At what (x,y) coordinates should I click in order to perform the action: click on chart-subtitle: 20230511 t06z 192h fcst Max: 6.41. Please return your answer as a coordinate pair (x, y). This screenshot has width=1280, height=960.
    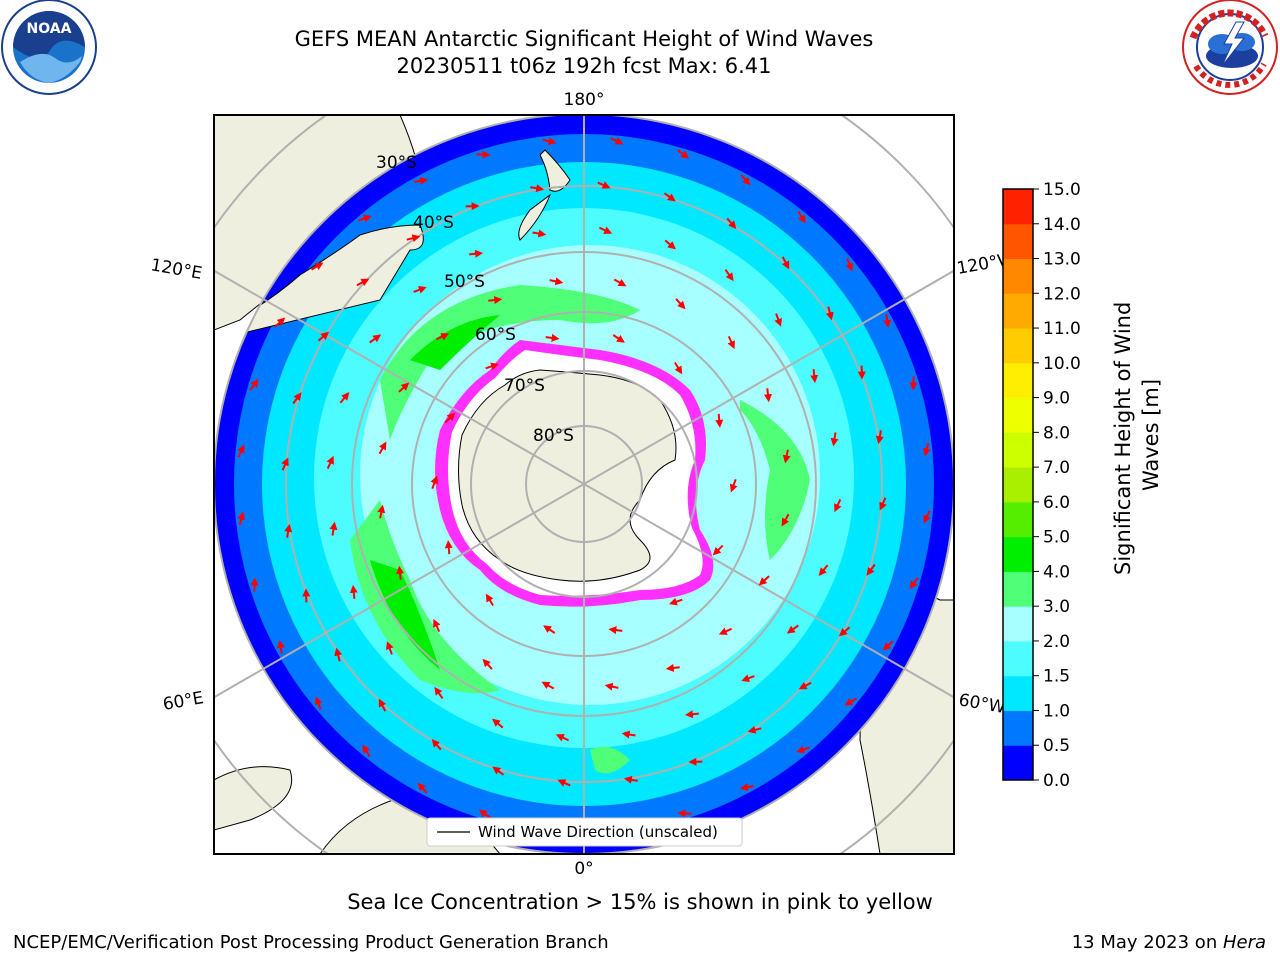
    Looking at the image, I should click on (584, 66).